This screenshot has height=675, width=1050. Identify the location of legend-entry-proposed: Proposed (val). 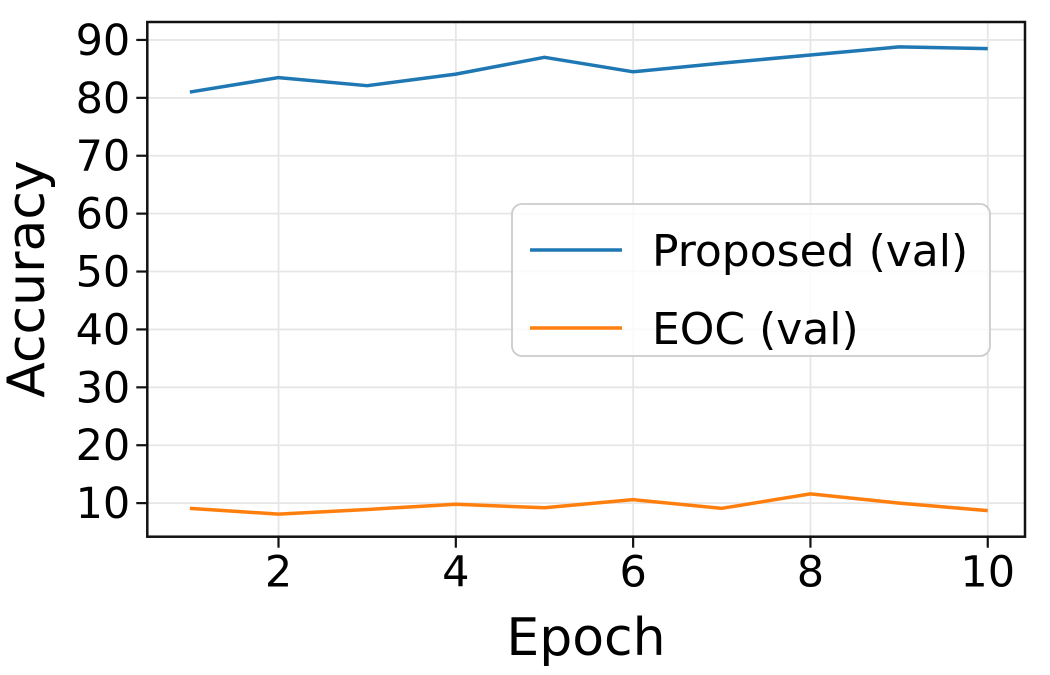
(749, 251).